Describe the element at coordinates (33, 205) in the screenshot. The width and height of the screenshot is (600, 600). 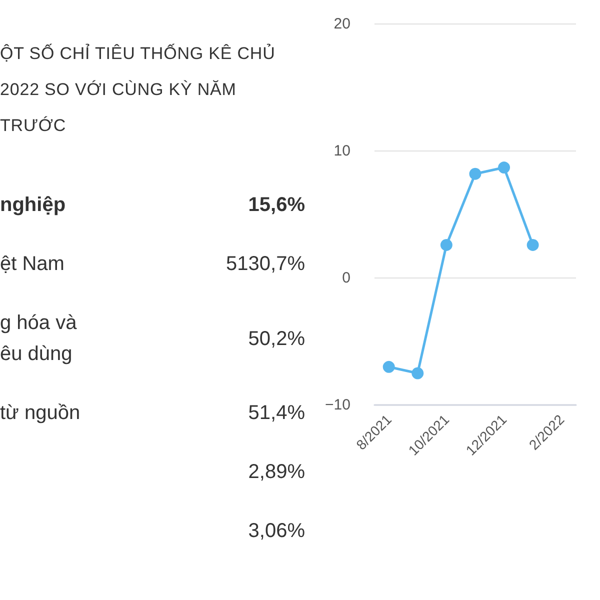
I see `category-label: nghiệp` at that location.